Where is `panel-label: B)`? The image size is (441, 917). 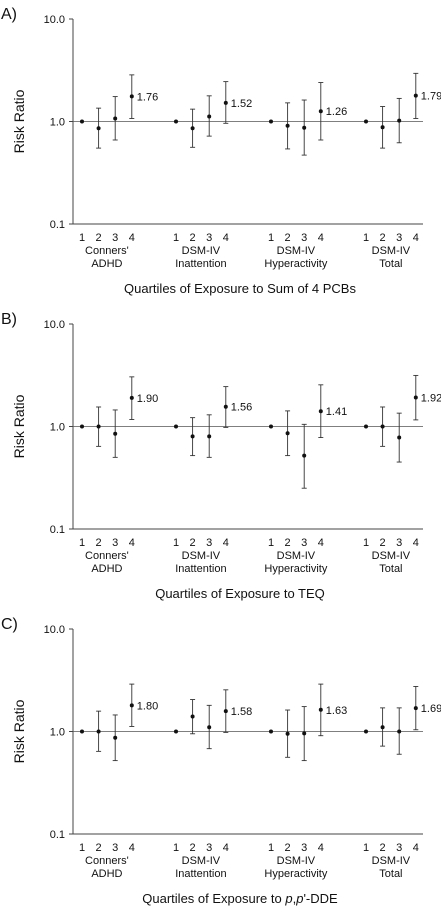 panel-label: B) is located at coordinates (9, 319).